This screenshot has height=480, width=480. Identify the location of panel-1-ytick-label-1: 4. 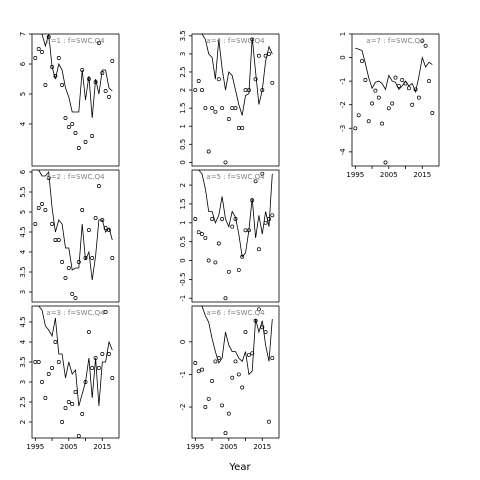
(23, 123).